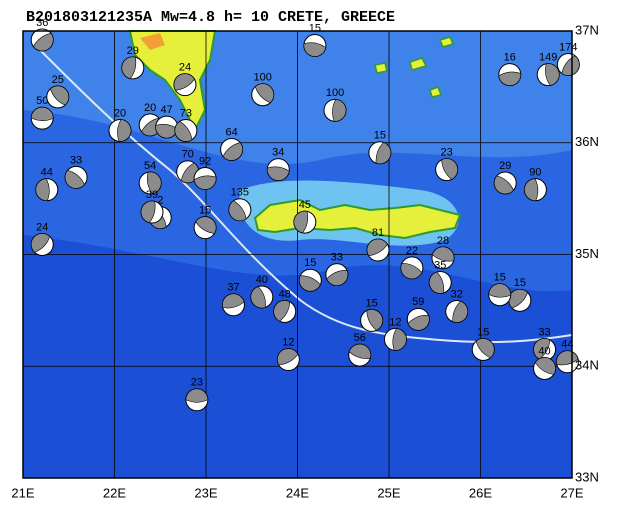 The width and height of the screenshot is (617, 508). What do you see at coordinates (457, 294) in the screenshot?
I see `event-depth: 32` at bounding box center [457, 294].